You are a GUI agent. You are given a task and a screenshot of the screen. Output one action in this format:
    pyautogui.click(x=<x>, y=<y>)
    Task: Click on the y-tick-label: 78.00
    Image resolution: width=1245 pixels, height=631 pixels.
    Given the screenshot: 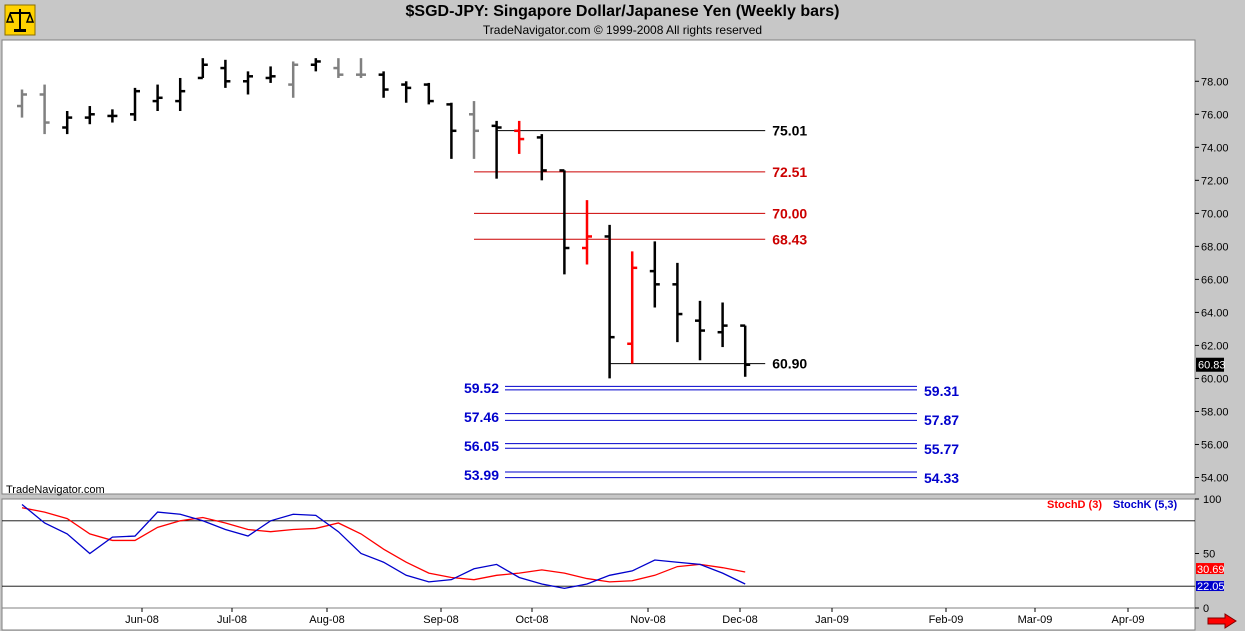 What is the action you would take?
    pyautogui.click(x=1215, y=82)
    